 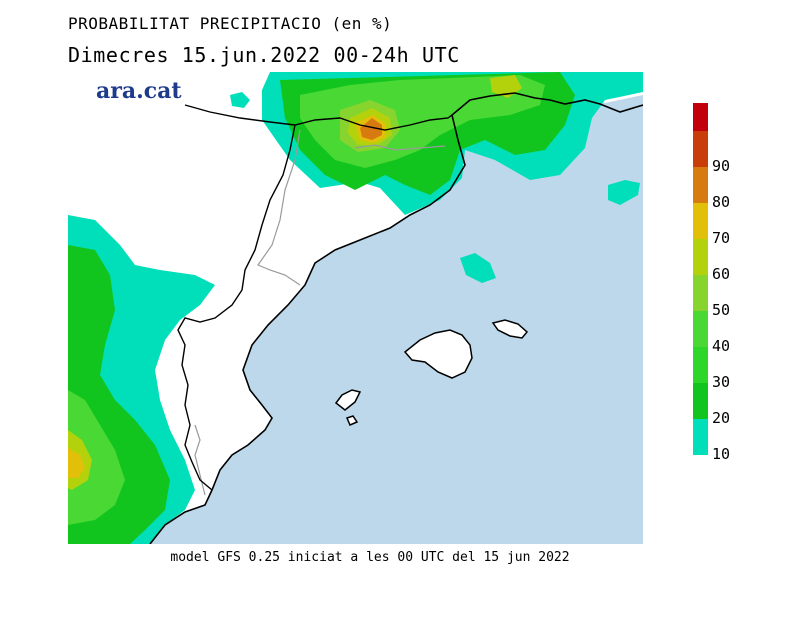 What do you see at coordinates (438, 354) in the screenshot?
I see `island-mallorca` at bounding box center [438, 354].